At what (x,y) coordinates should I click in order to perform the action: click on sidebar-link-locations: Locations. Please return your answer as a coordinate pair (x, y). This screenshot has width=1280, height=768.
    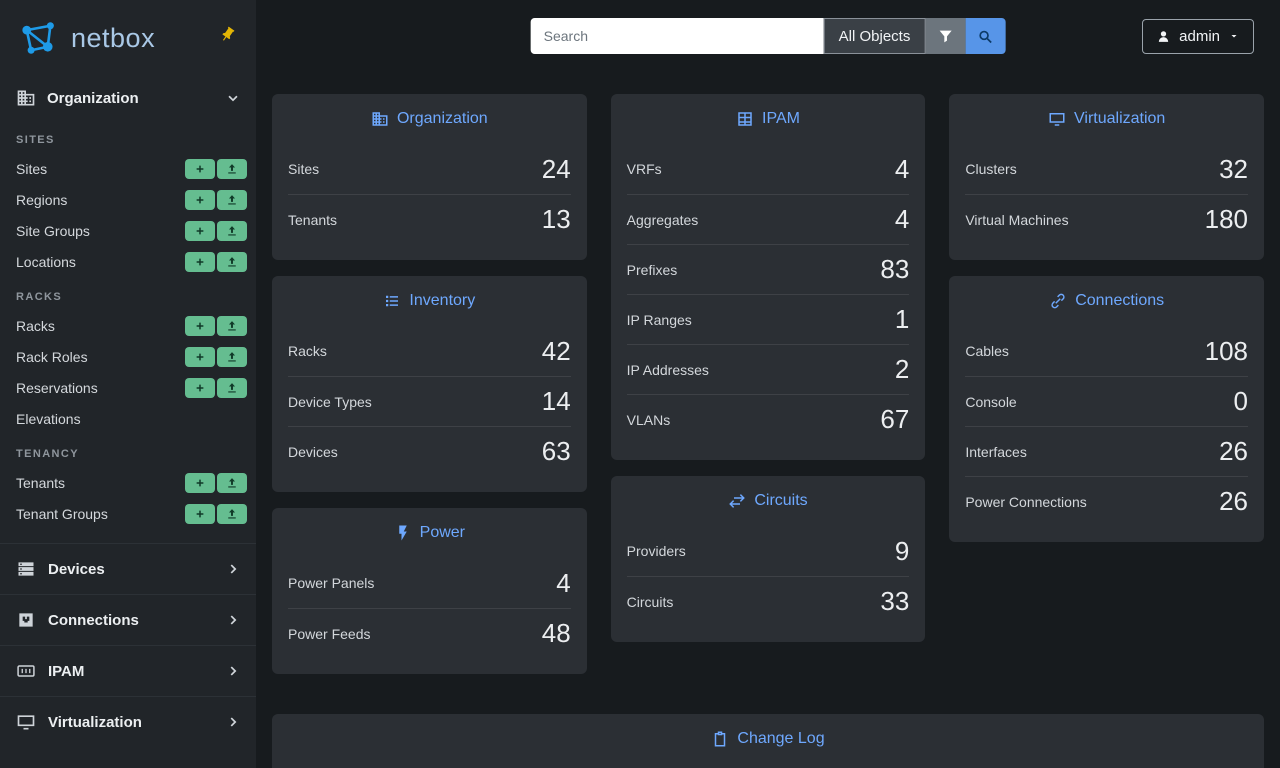
    Looking at the image, I should click on (46, 261).